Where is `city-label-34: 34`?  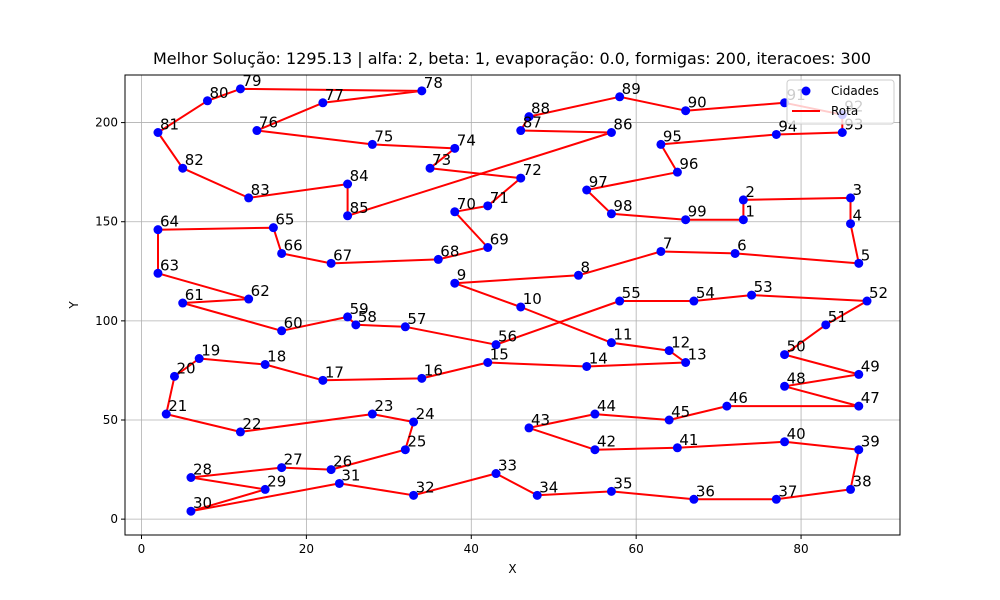 city-label-34: 34 is located at coordinates (548, 487).